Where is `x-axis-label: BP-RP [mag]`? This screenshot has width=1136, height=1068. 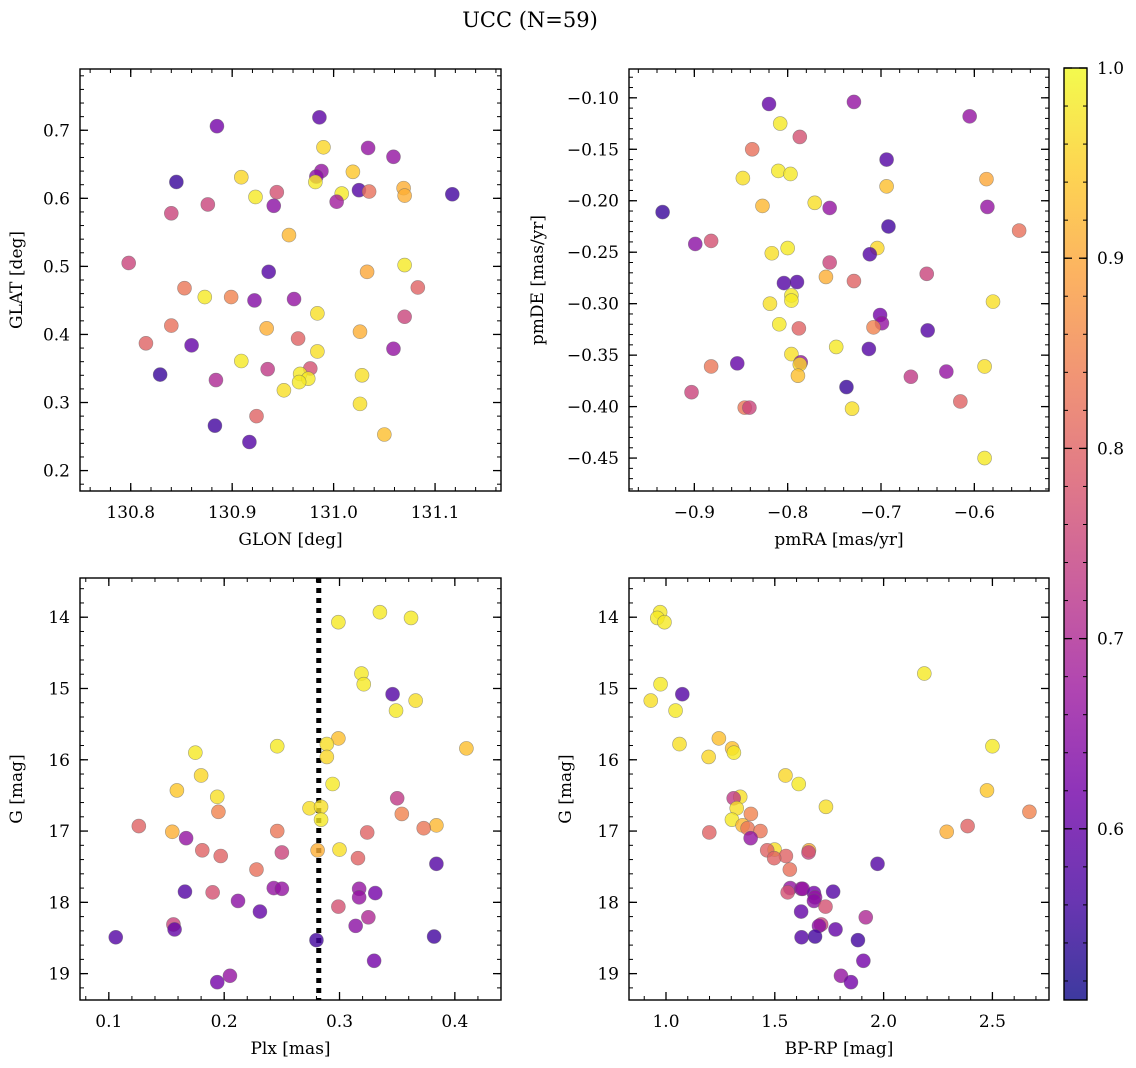 x-axis-label: BP-RP [mag] is located at coordinates (839, 1049).